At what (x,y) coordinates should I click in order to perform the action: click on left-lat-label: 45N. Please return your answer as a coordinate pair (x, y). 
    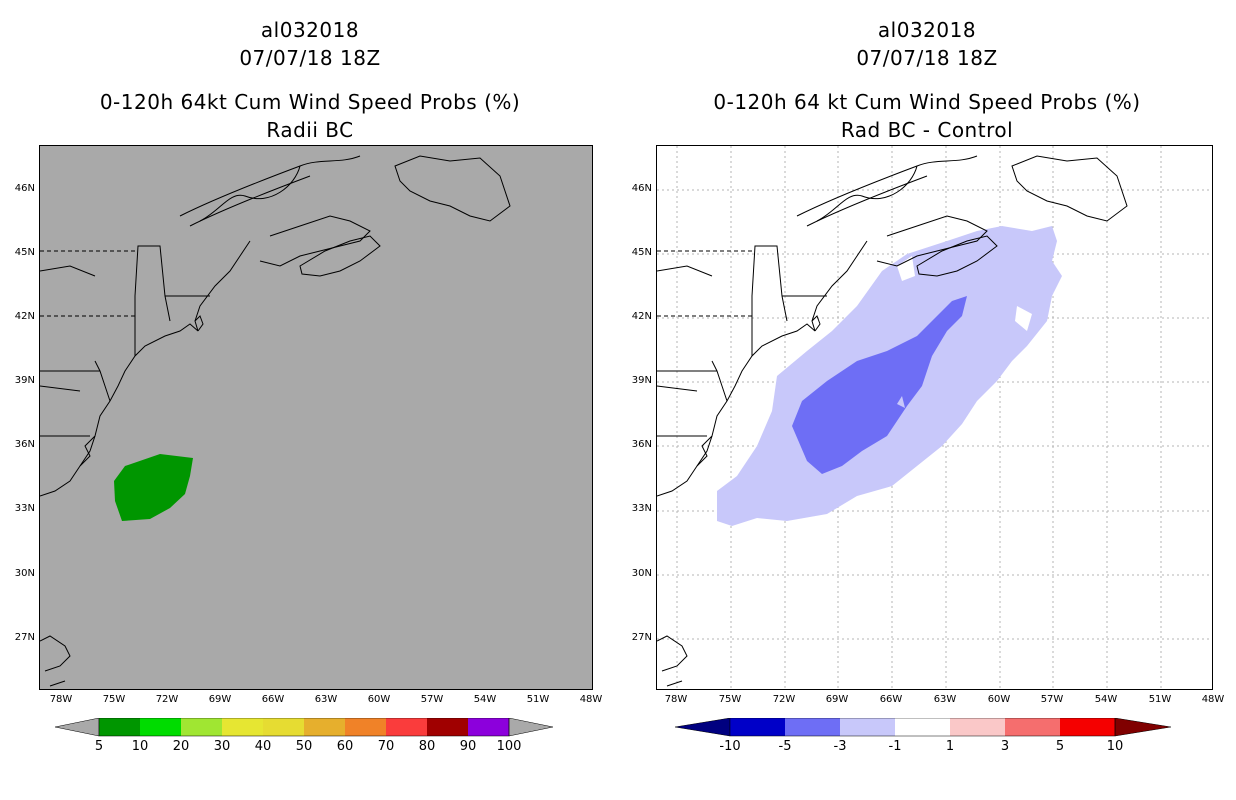
    Looking at the image, I should click on (24, 252).